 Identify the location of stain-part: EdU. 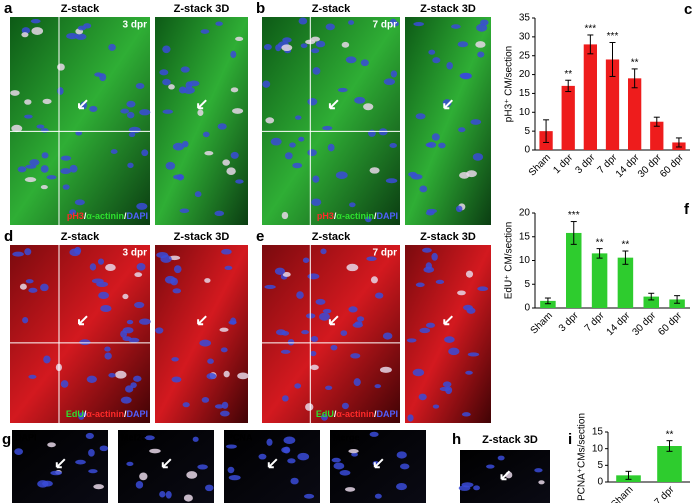
(325, 414).